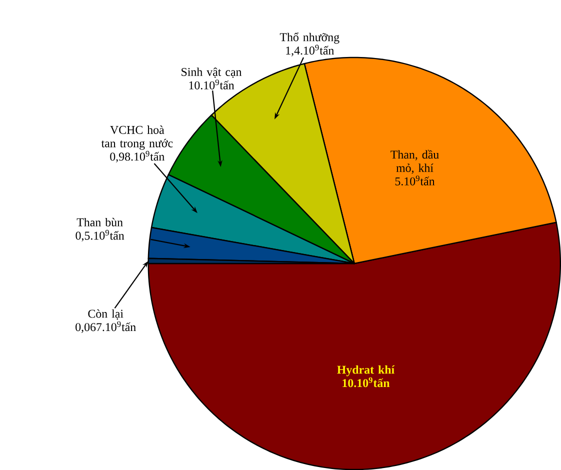 The image size is (561, 470). Describe the element at coordinates (106, 314) in the screenshot. I see `slice-label: Còn lại` at that location.